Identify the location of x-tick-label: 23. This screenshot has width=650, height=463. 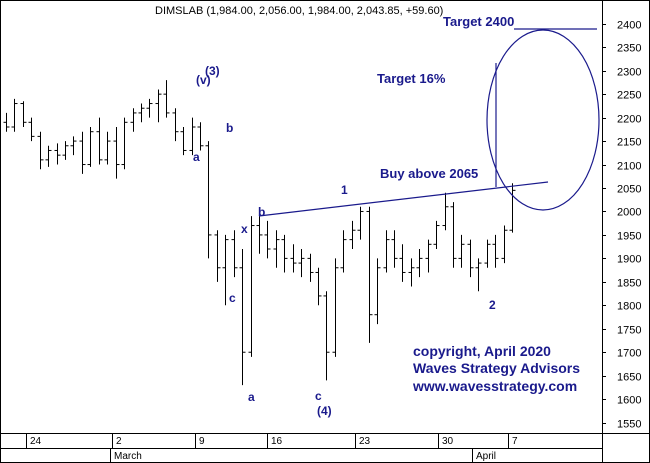
(365, 441).